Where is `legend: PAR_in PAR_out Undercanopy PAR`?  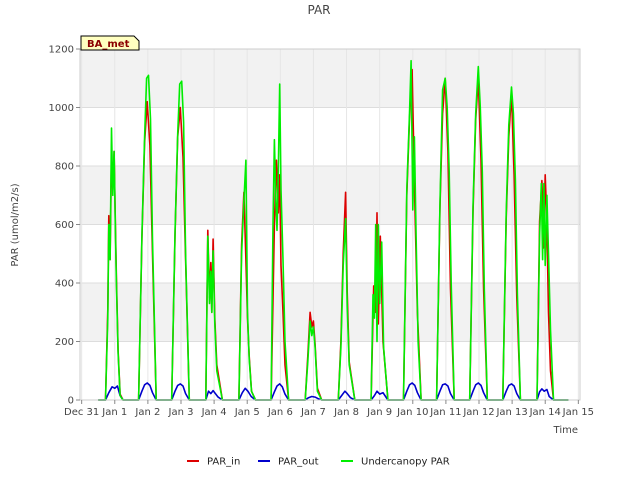
legend: PAR_in PAR_out Undercanopy PAR is located at coordinates (318, 462).